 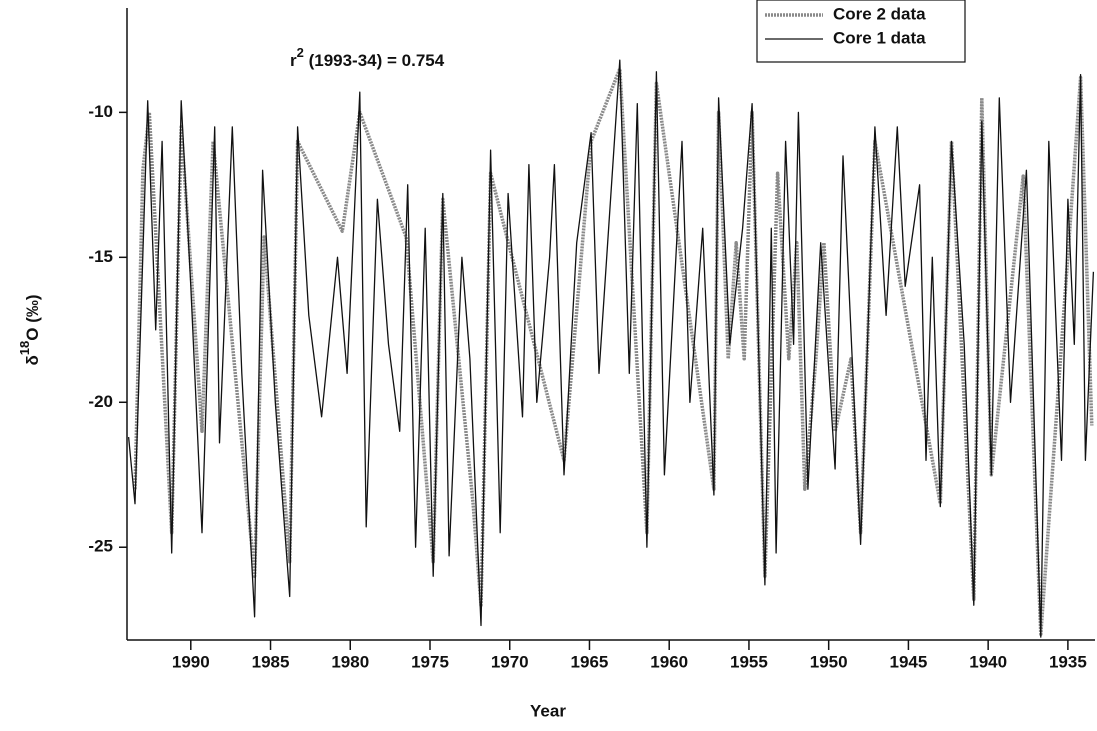 I want to click on annotation-base: r, so click(x=293, y=60).